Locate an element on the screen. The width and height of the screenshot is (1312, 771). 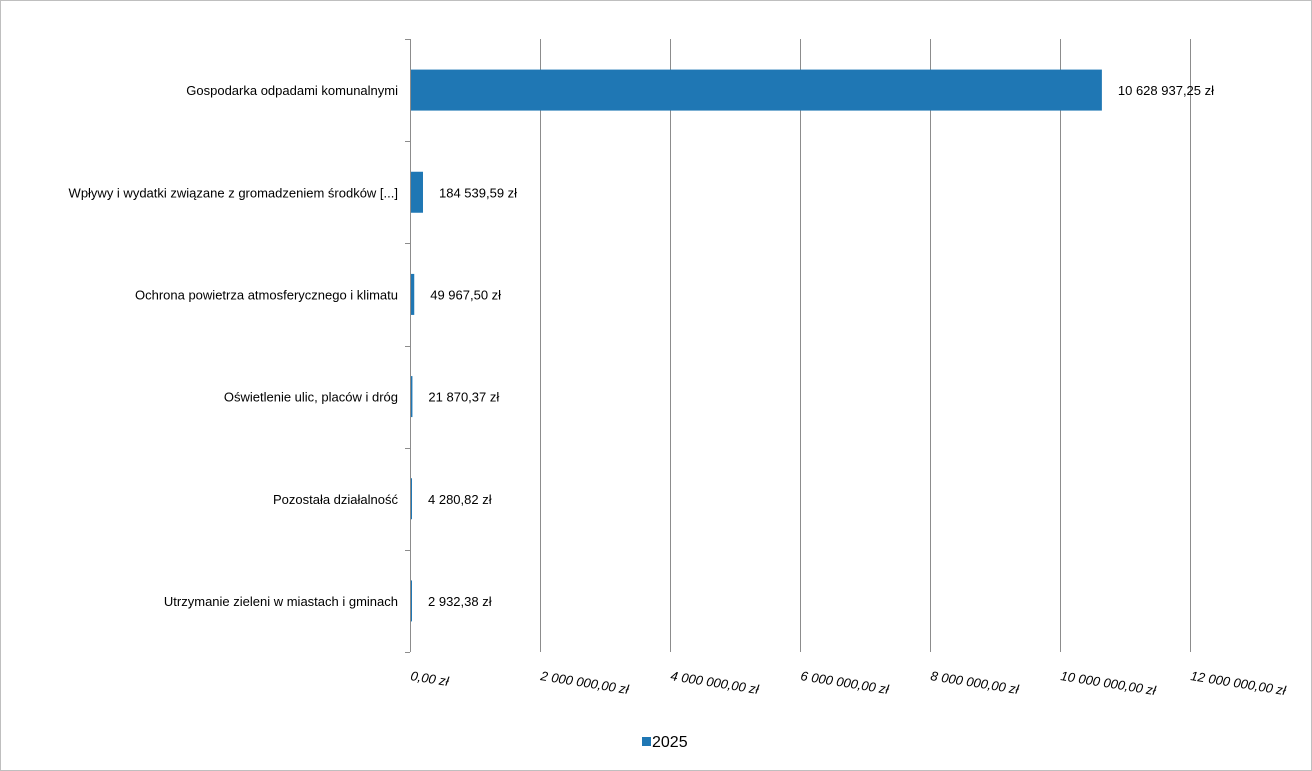
x-tick-label: 2 000 000,00 zł is located at coordinates (585, 682).